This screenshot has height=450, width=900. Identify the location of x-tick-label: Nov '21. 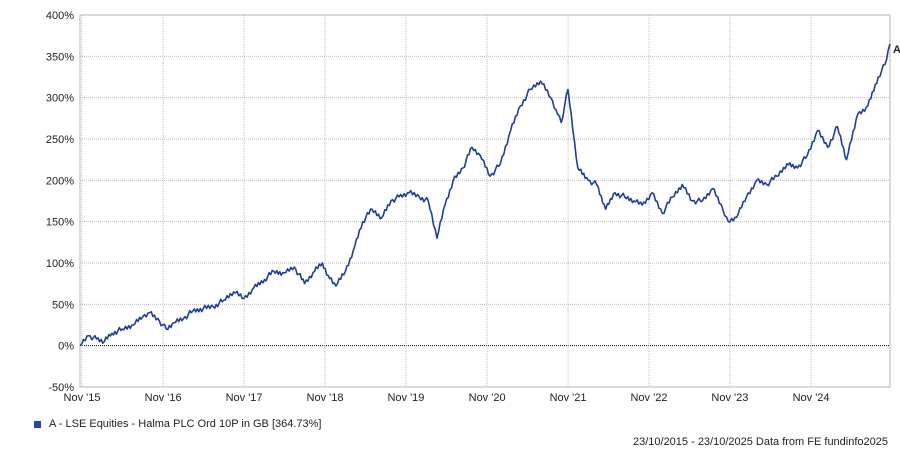
(568, 398).